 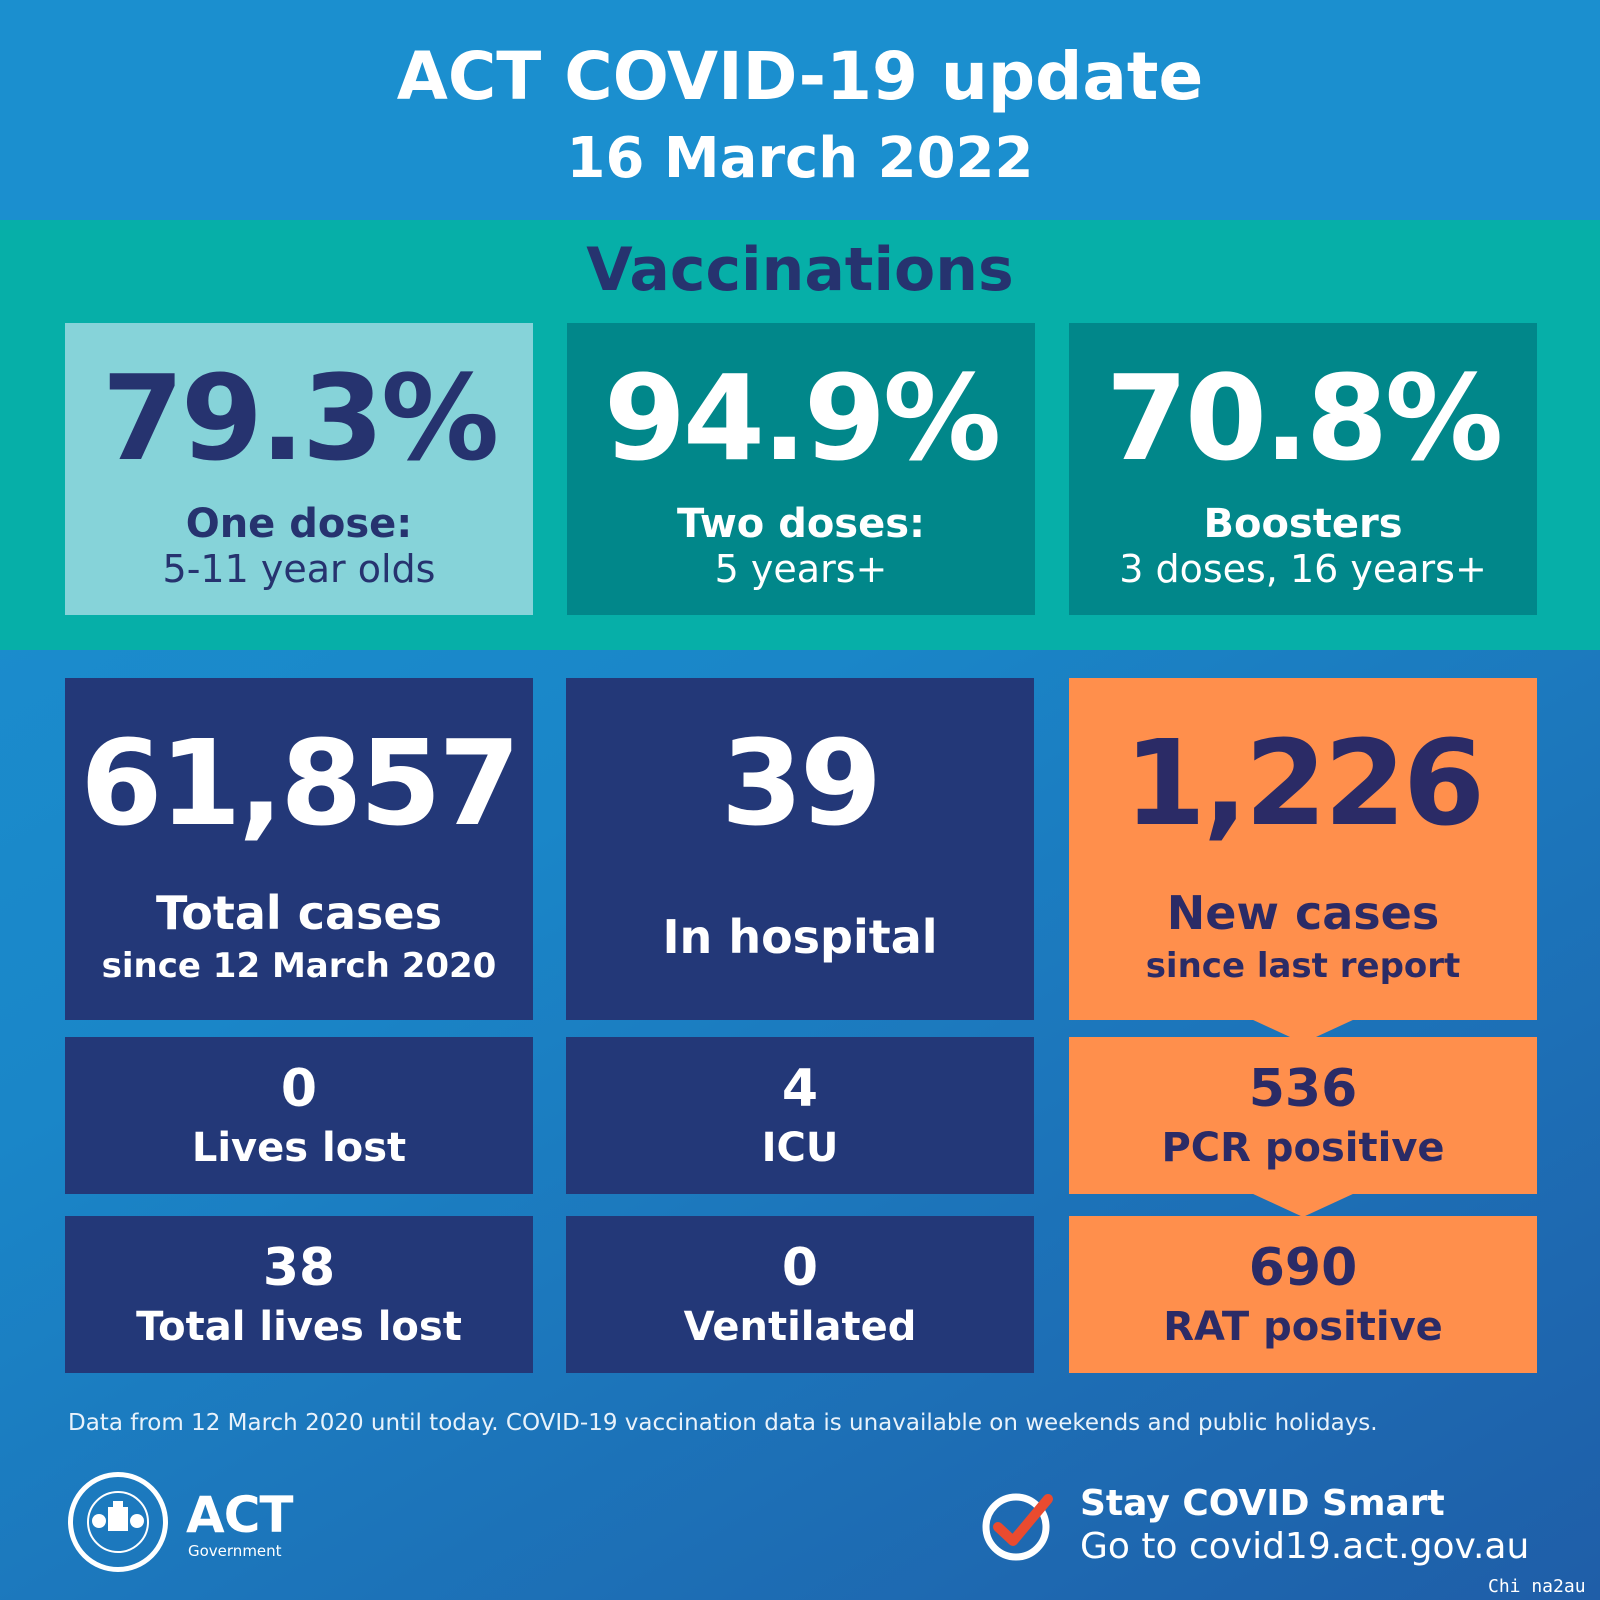 I want to click on act-logo-text: ACT, so click(x=239, y=1515).